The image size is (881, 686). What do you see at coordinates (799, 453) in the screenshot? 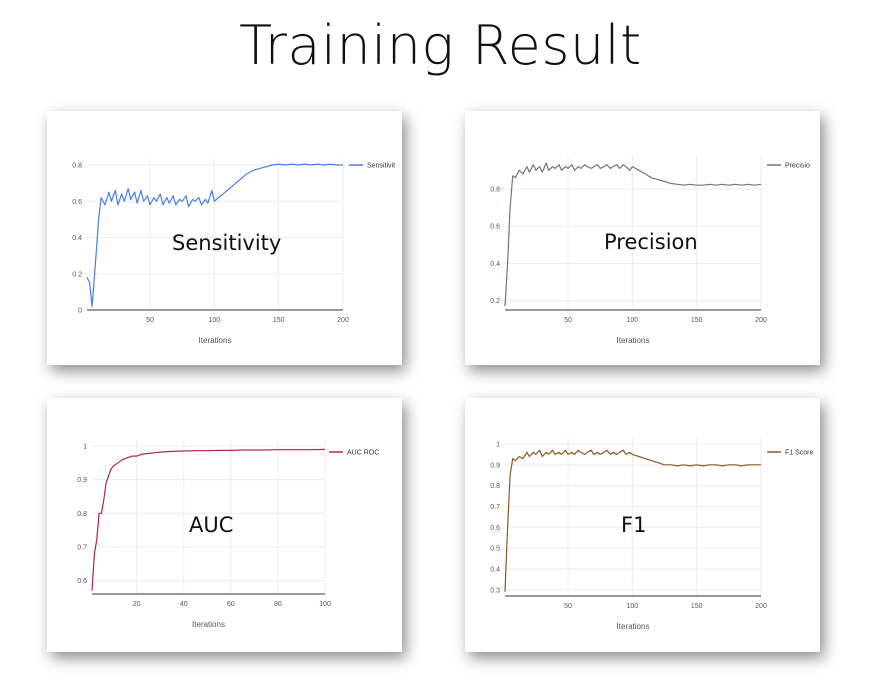
I see `legend-label: F1 Score` at bounding box center [799, 453].